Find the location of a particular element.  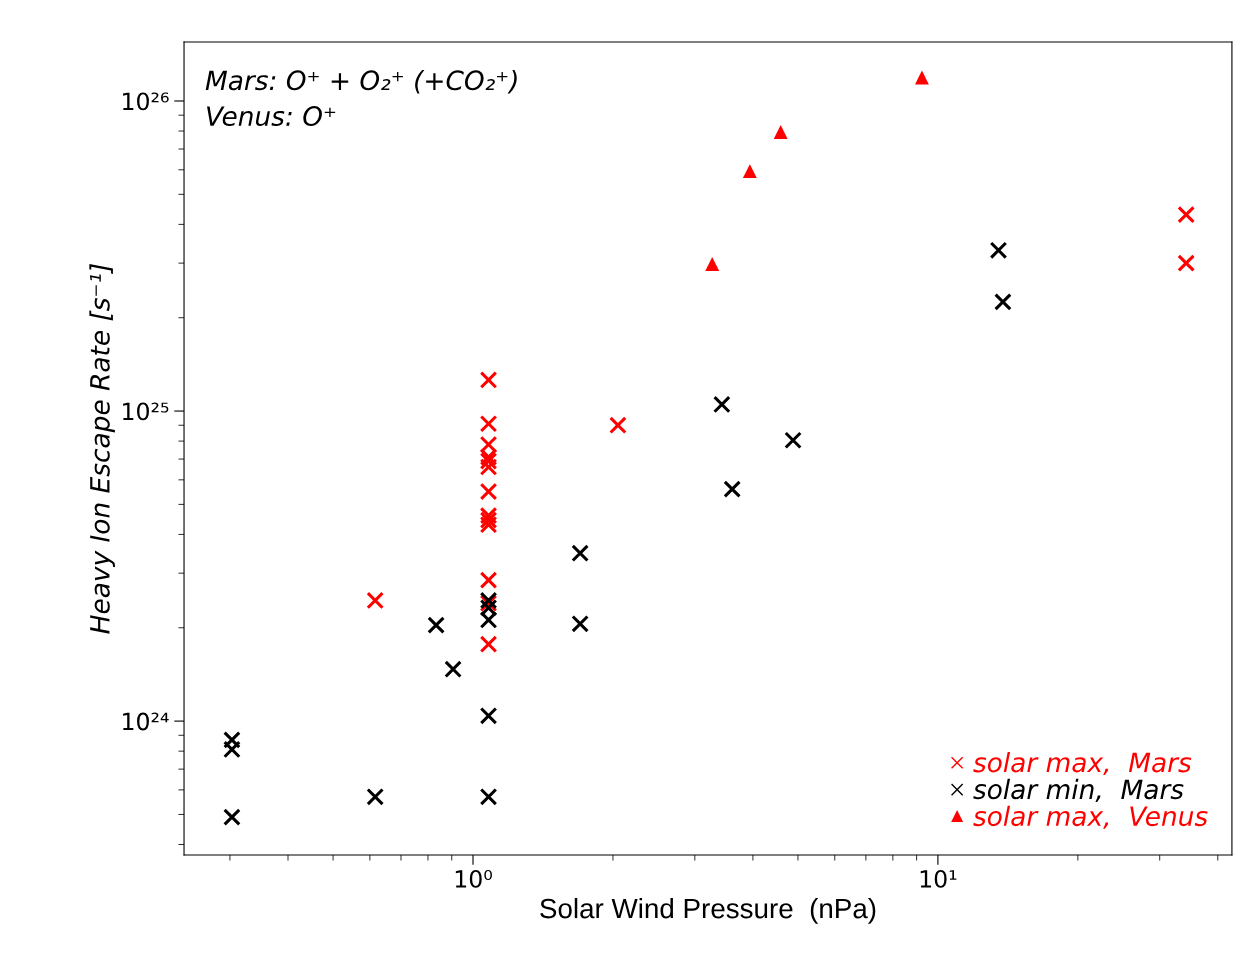

y-axis-title: Heavy Ion Escape Rate [s⁻¹] is located at coordinates (102, 448).